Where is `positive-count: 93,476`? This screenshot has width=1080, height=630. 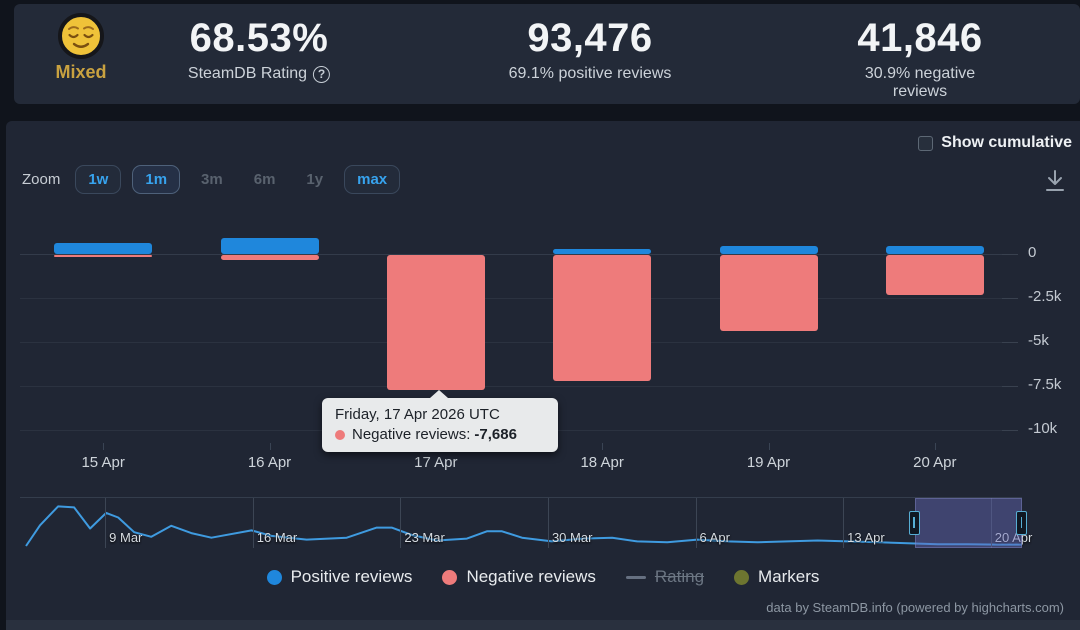 positive-count: 93,476 is located at coordinates (590, 38).